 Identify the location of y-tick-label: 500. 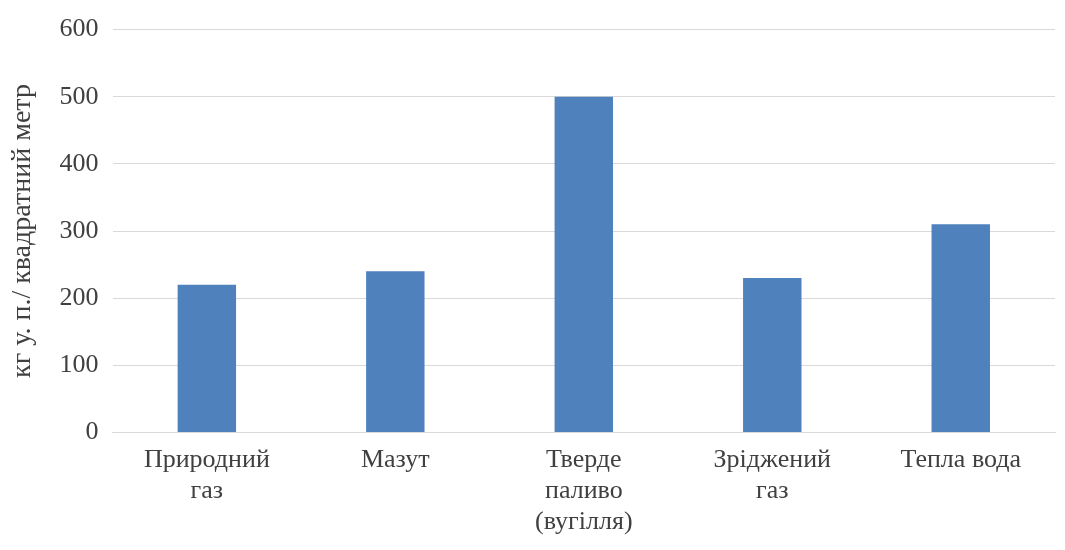
(79, 95).